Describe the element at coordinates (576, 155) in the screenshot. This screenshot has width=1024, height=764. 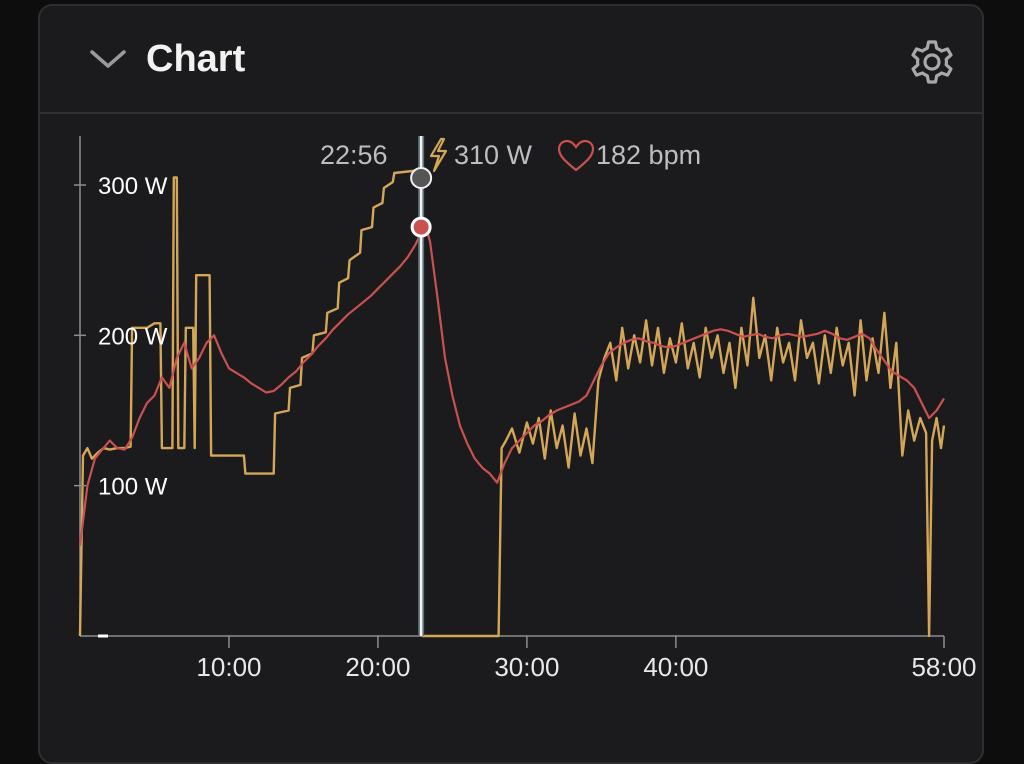
I see `heart-icon` at that location.